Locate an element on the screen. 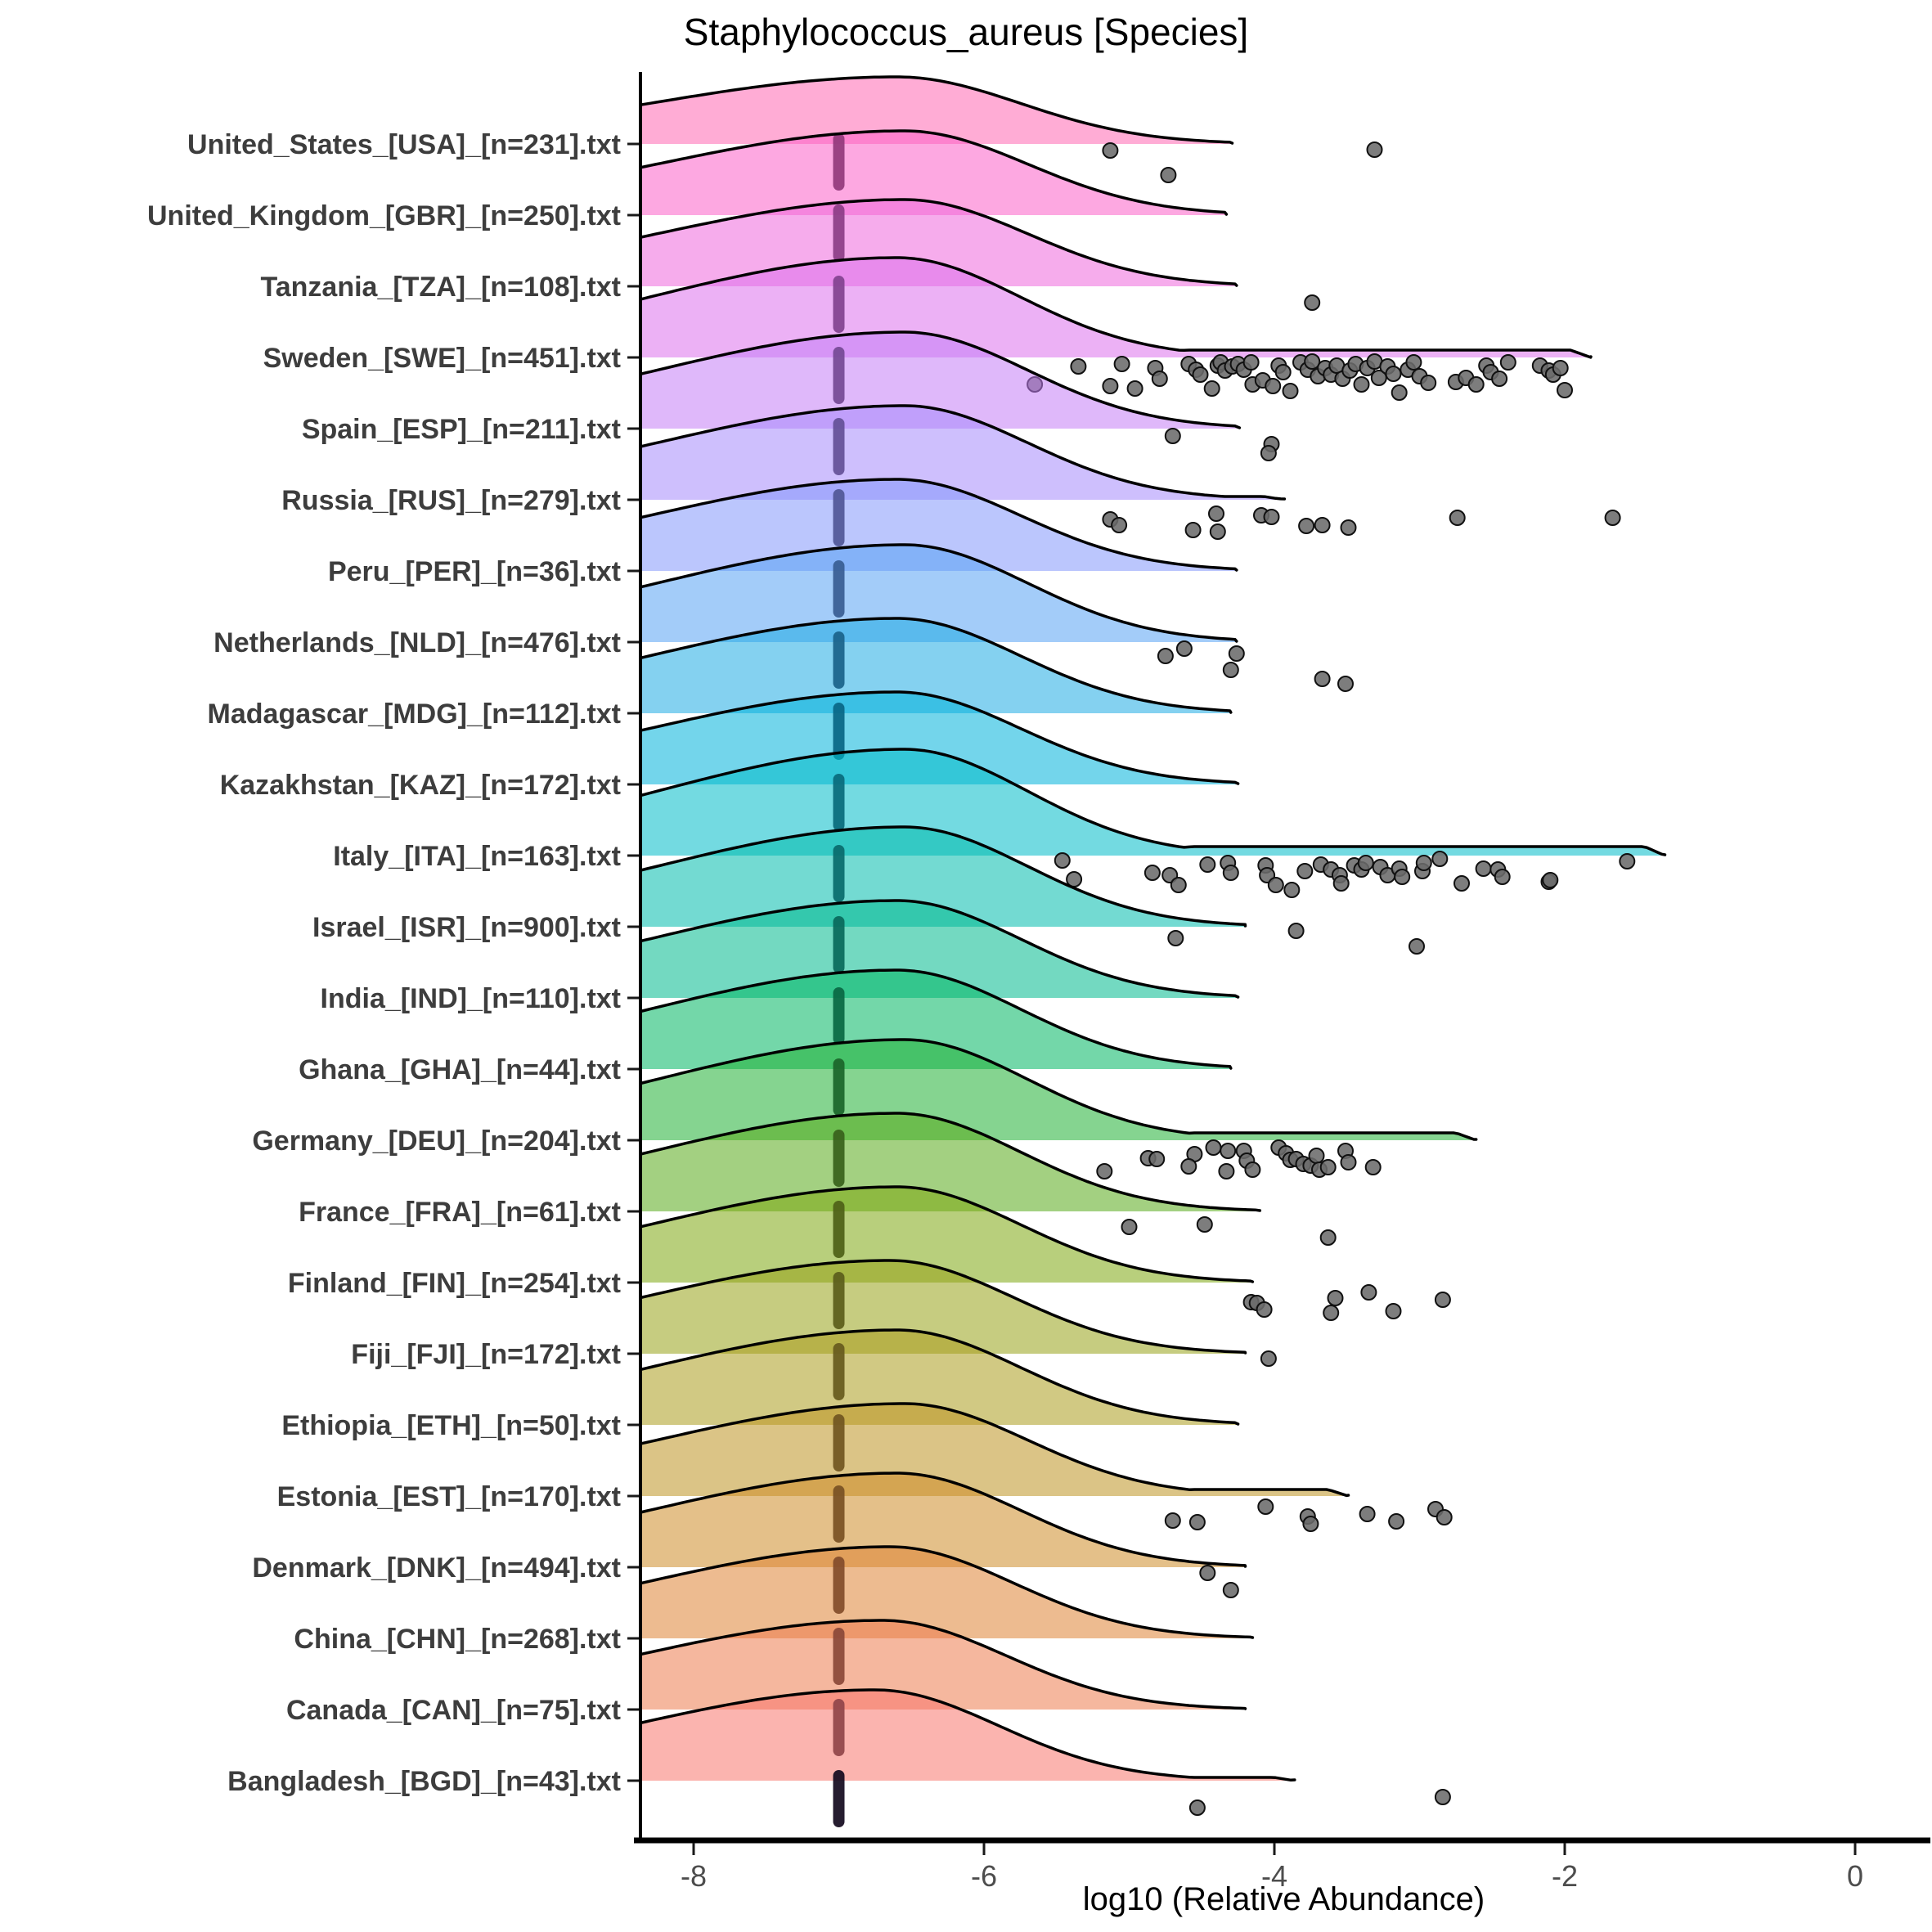 The width and height of the screenshot is (1932, 1932). ridge-outline-mdg is located at coordinates (936, 665).